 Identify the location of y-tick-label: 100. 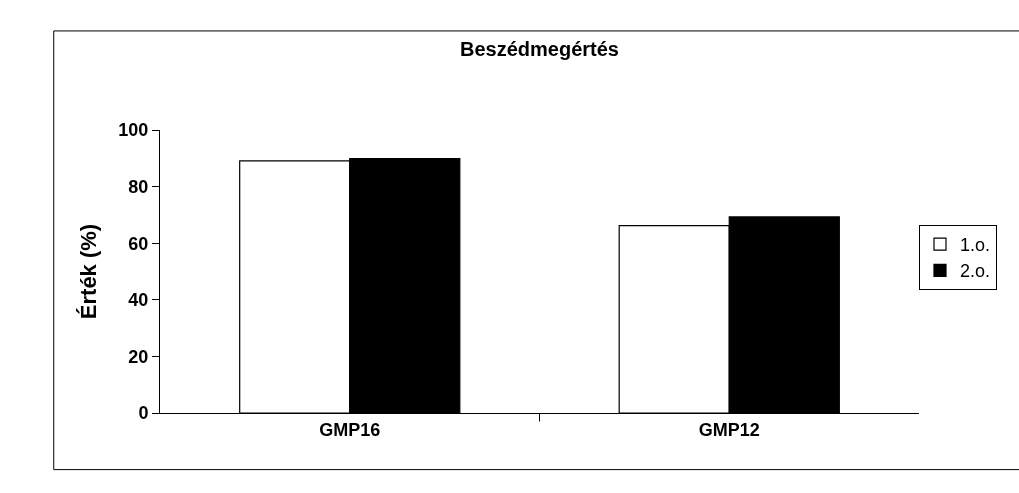
(133, 130).